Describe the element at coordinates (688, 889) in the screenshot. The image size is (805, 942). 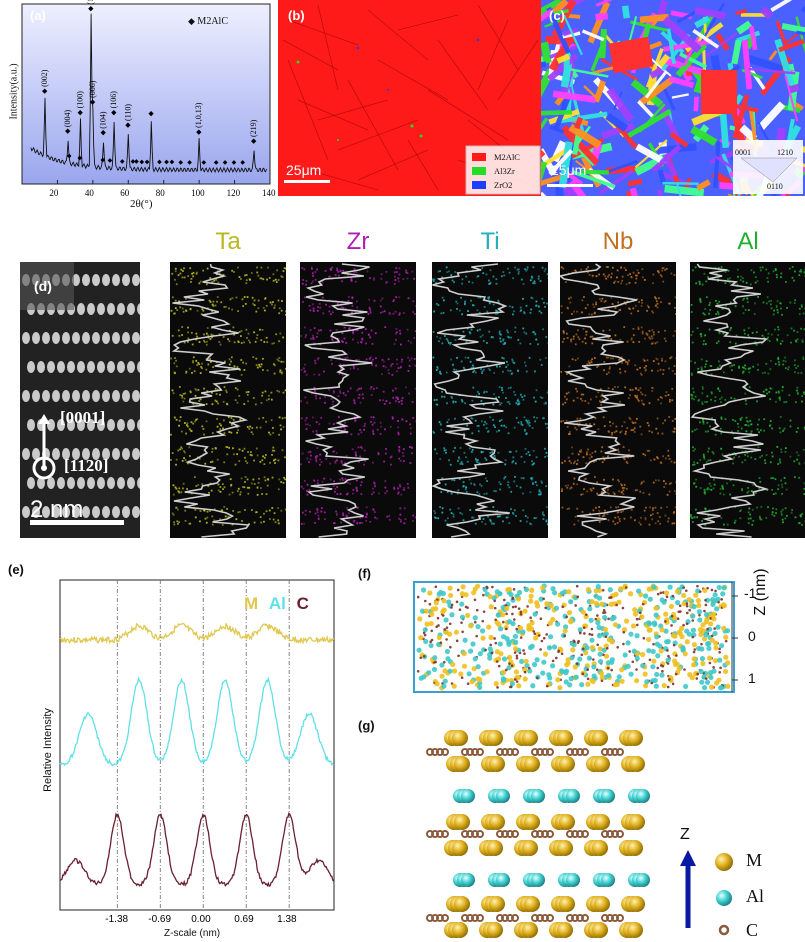
I see `z-axis-arrow-icon` at that location.